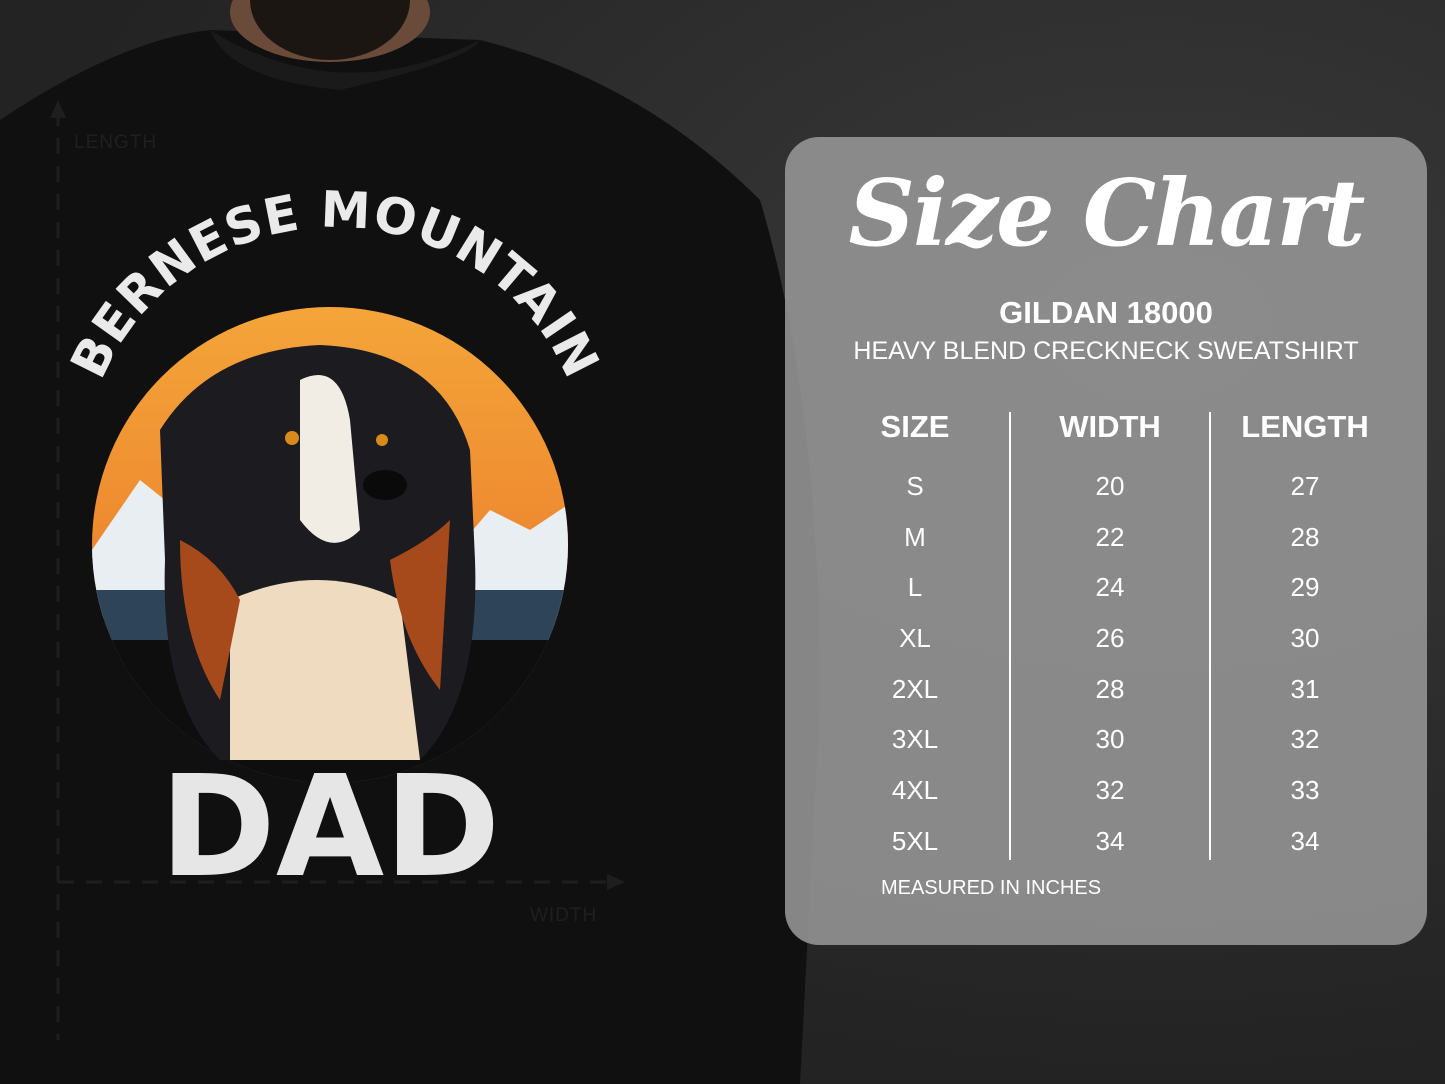  I want to click on width-cell: 28, so click(1110, 688).